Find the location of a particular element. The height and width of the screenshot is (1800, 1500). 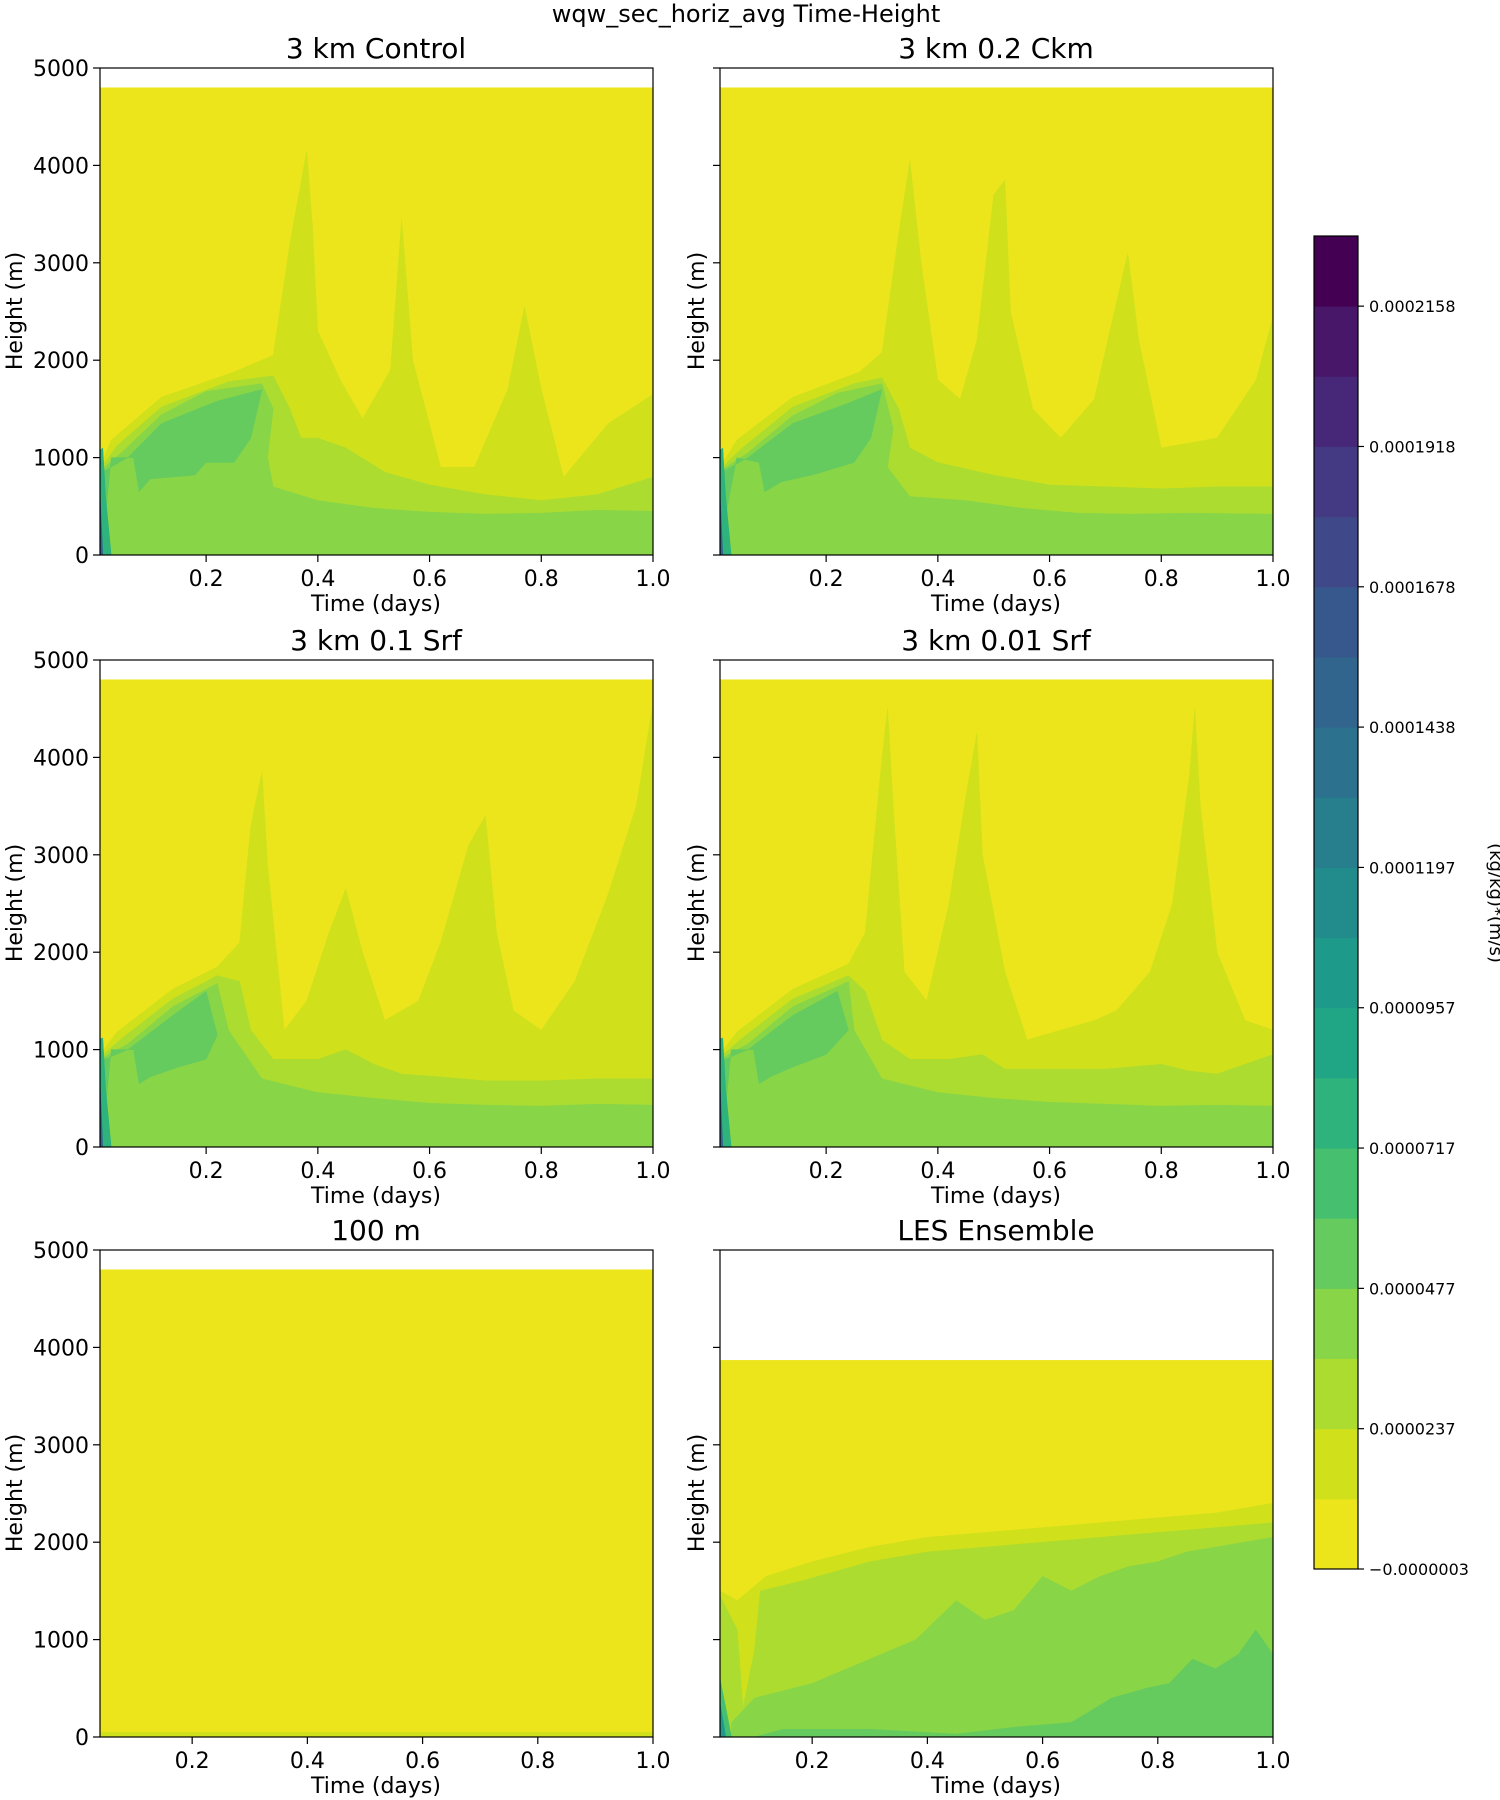

colorbar-frame is located at coordinates (1336, 902).